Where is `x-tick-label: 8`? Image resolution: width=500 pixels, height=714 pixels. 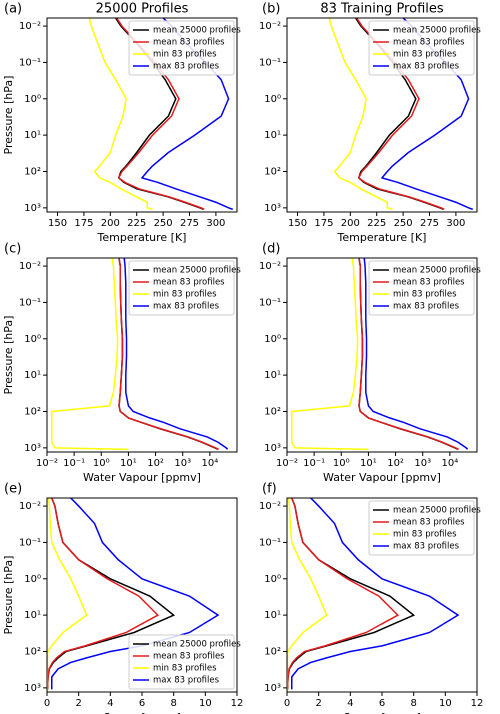 x-tick-label: 8 is located at coordinates (173, 703).